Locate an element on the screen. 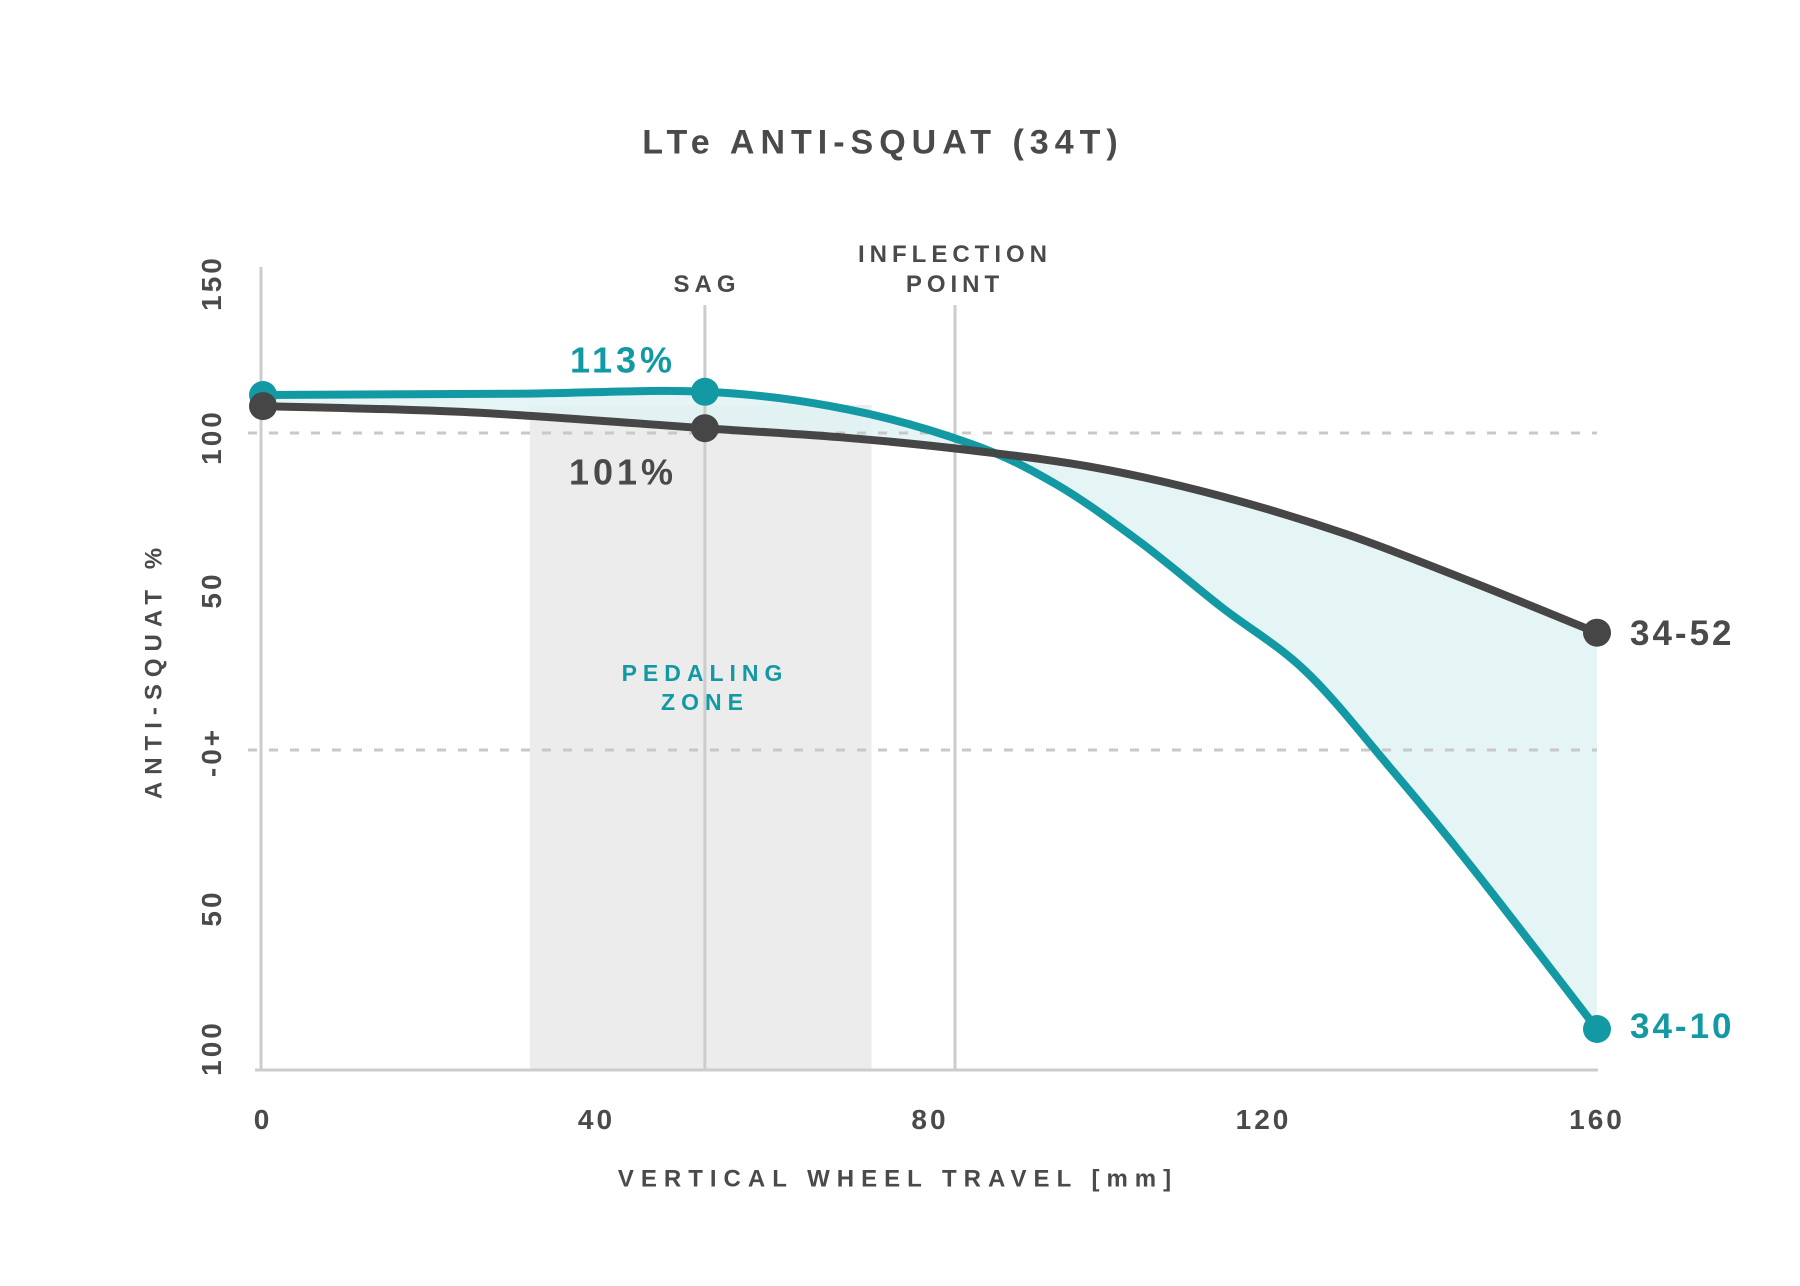 This screenshot has height=1286, width=1800. series-label-34-52: 34-52 is located at coordinates (1682, 633).